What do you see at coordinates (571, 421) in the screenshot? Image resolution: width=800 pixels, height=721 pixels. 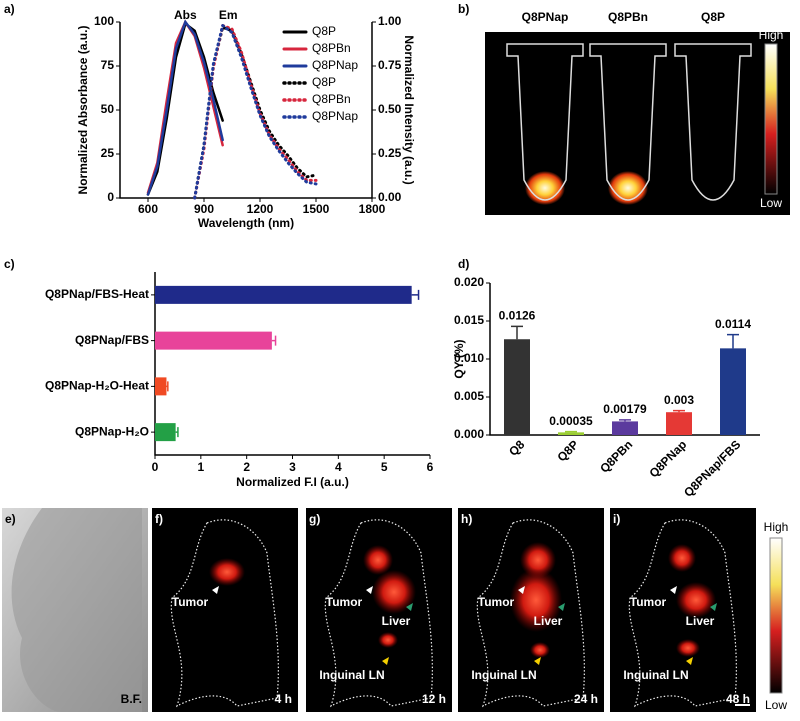 I see `value-label: 0.00035` at bounding box center [571, 421].